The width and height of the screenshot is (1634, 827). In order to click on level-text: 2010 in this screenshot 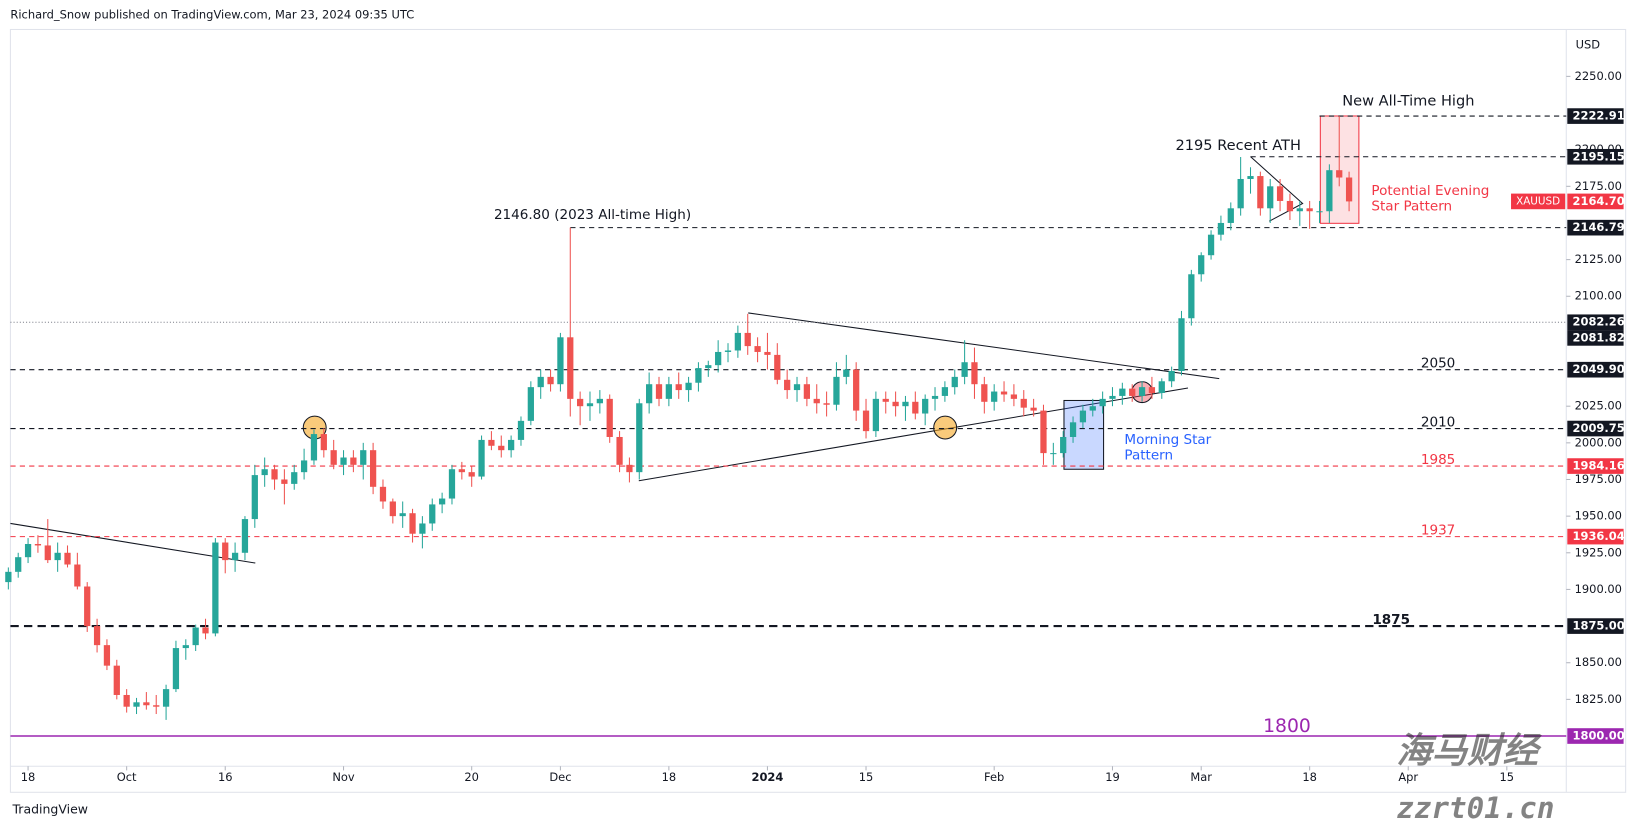, I will do `click(1438, 422)`.